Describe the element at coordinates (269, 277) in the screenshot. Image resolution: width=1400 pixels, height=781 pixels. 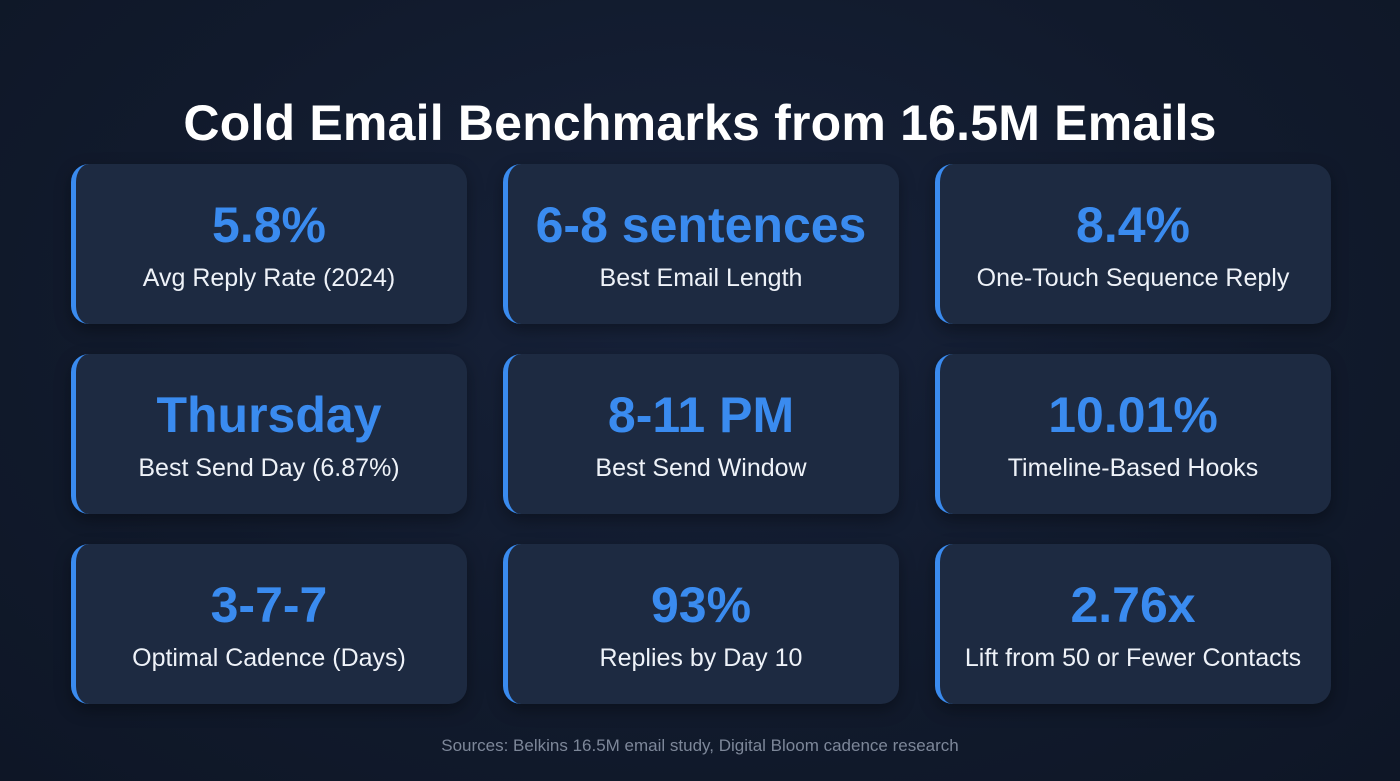
I see `stat-label: Avg Reply Rate (2024)` at that location.